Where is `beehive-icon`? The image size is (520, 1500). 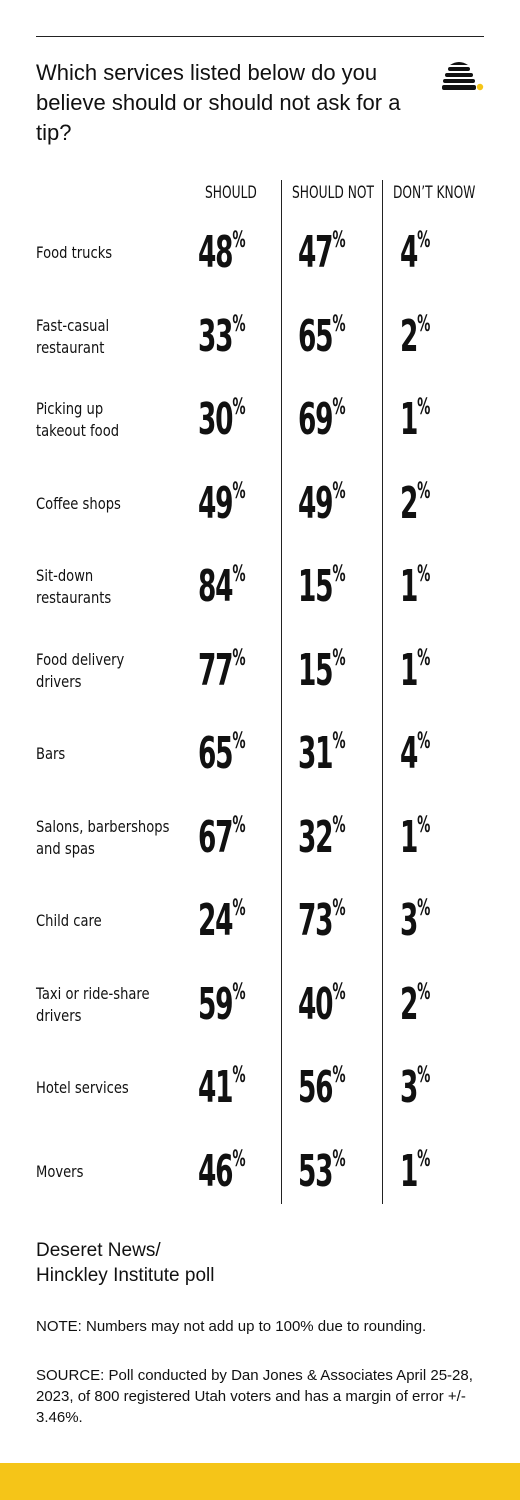
beehive-icon is located at coordinates (463, 76).